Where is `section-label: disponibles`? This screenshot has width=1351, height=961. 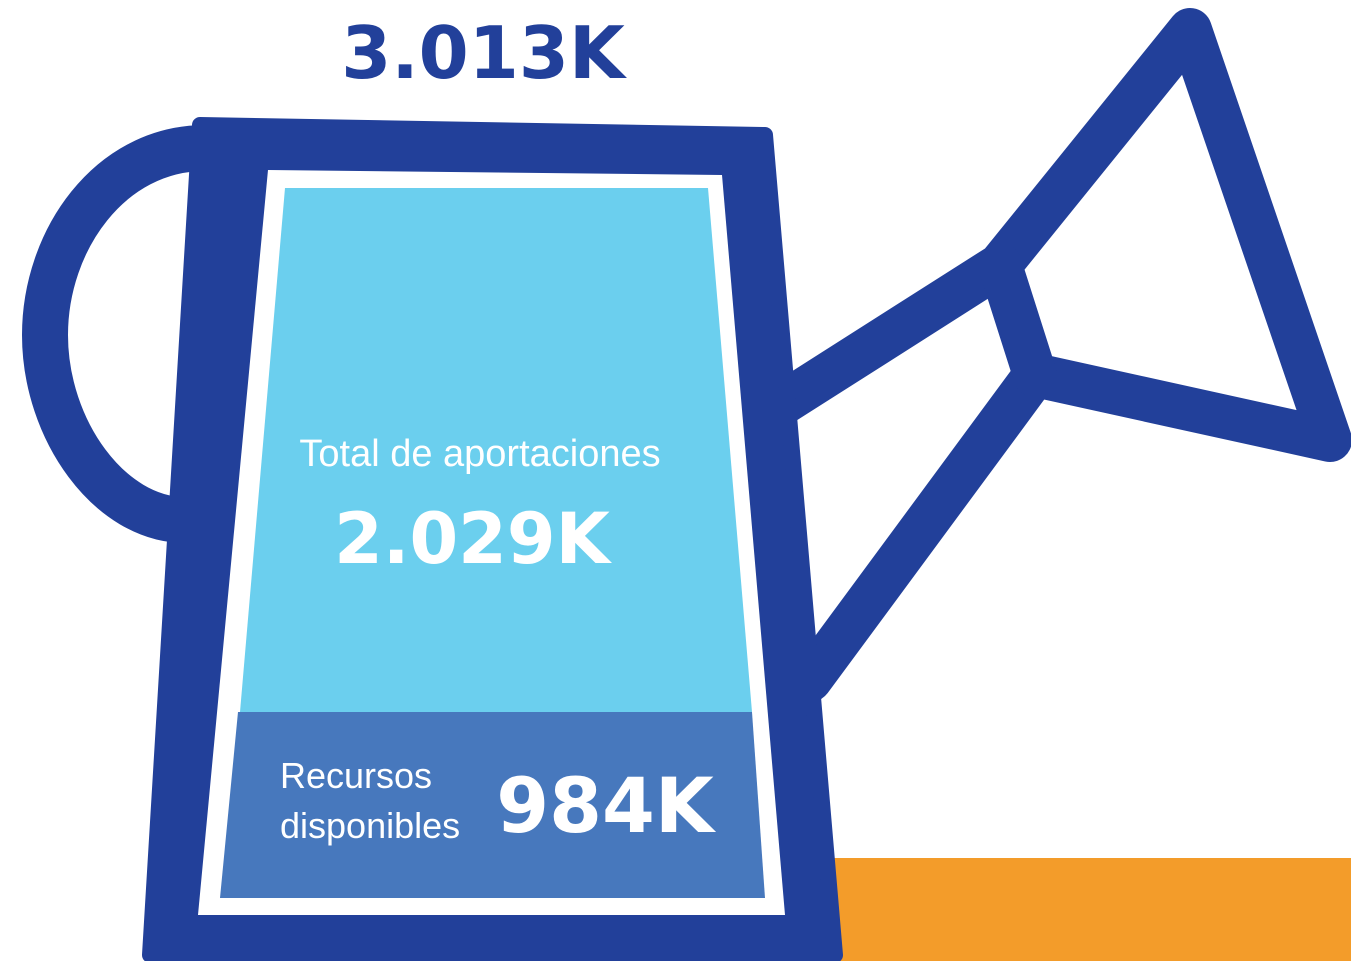 section-label: disponibles is located at coordinates (370, 825).